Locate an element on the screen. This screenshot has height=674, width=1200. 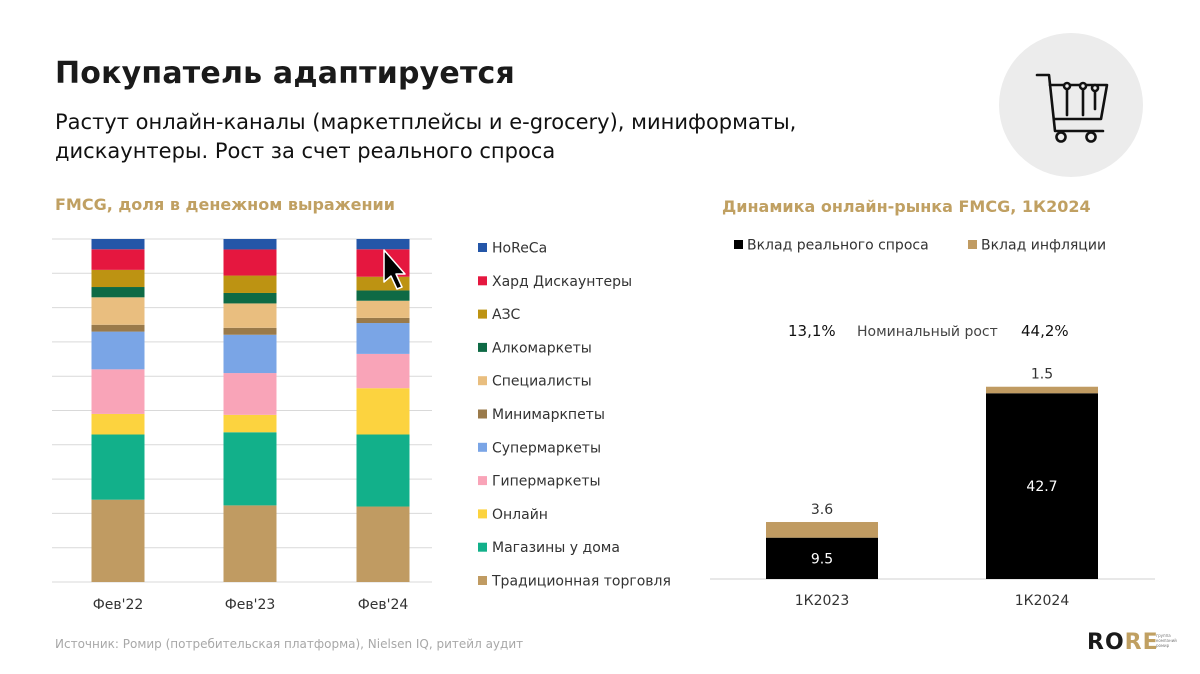
legend-label: Вклад реального спроса is located at coordinates (838, 246).